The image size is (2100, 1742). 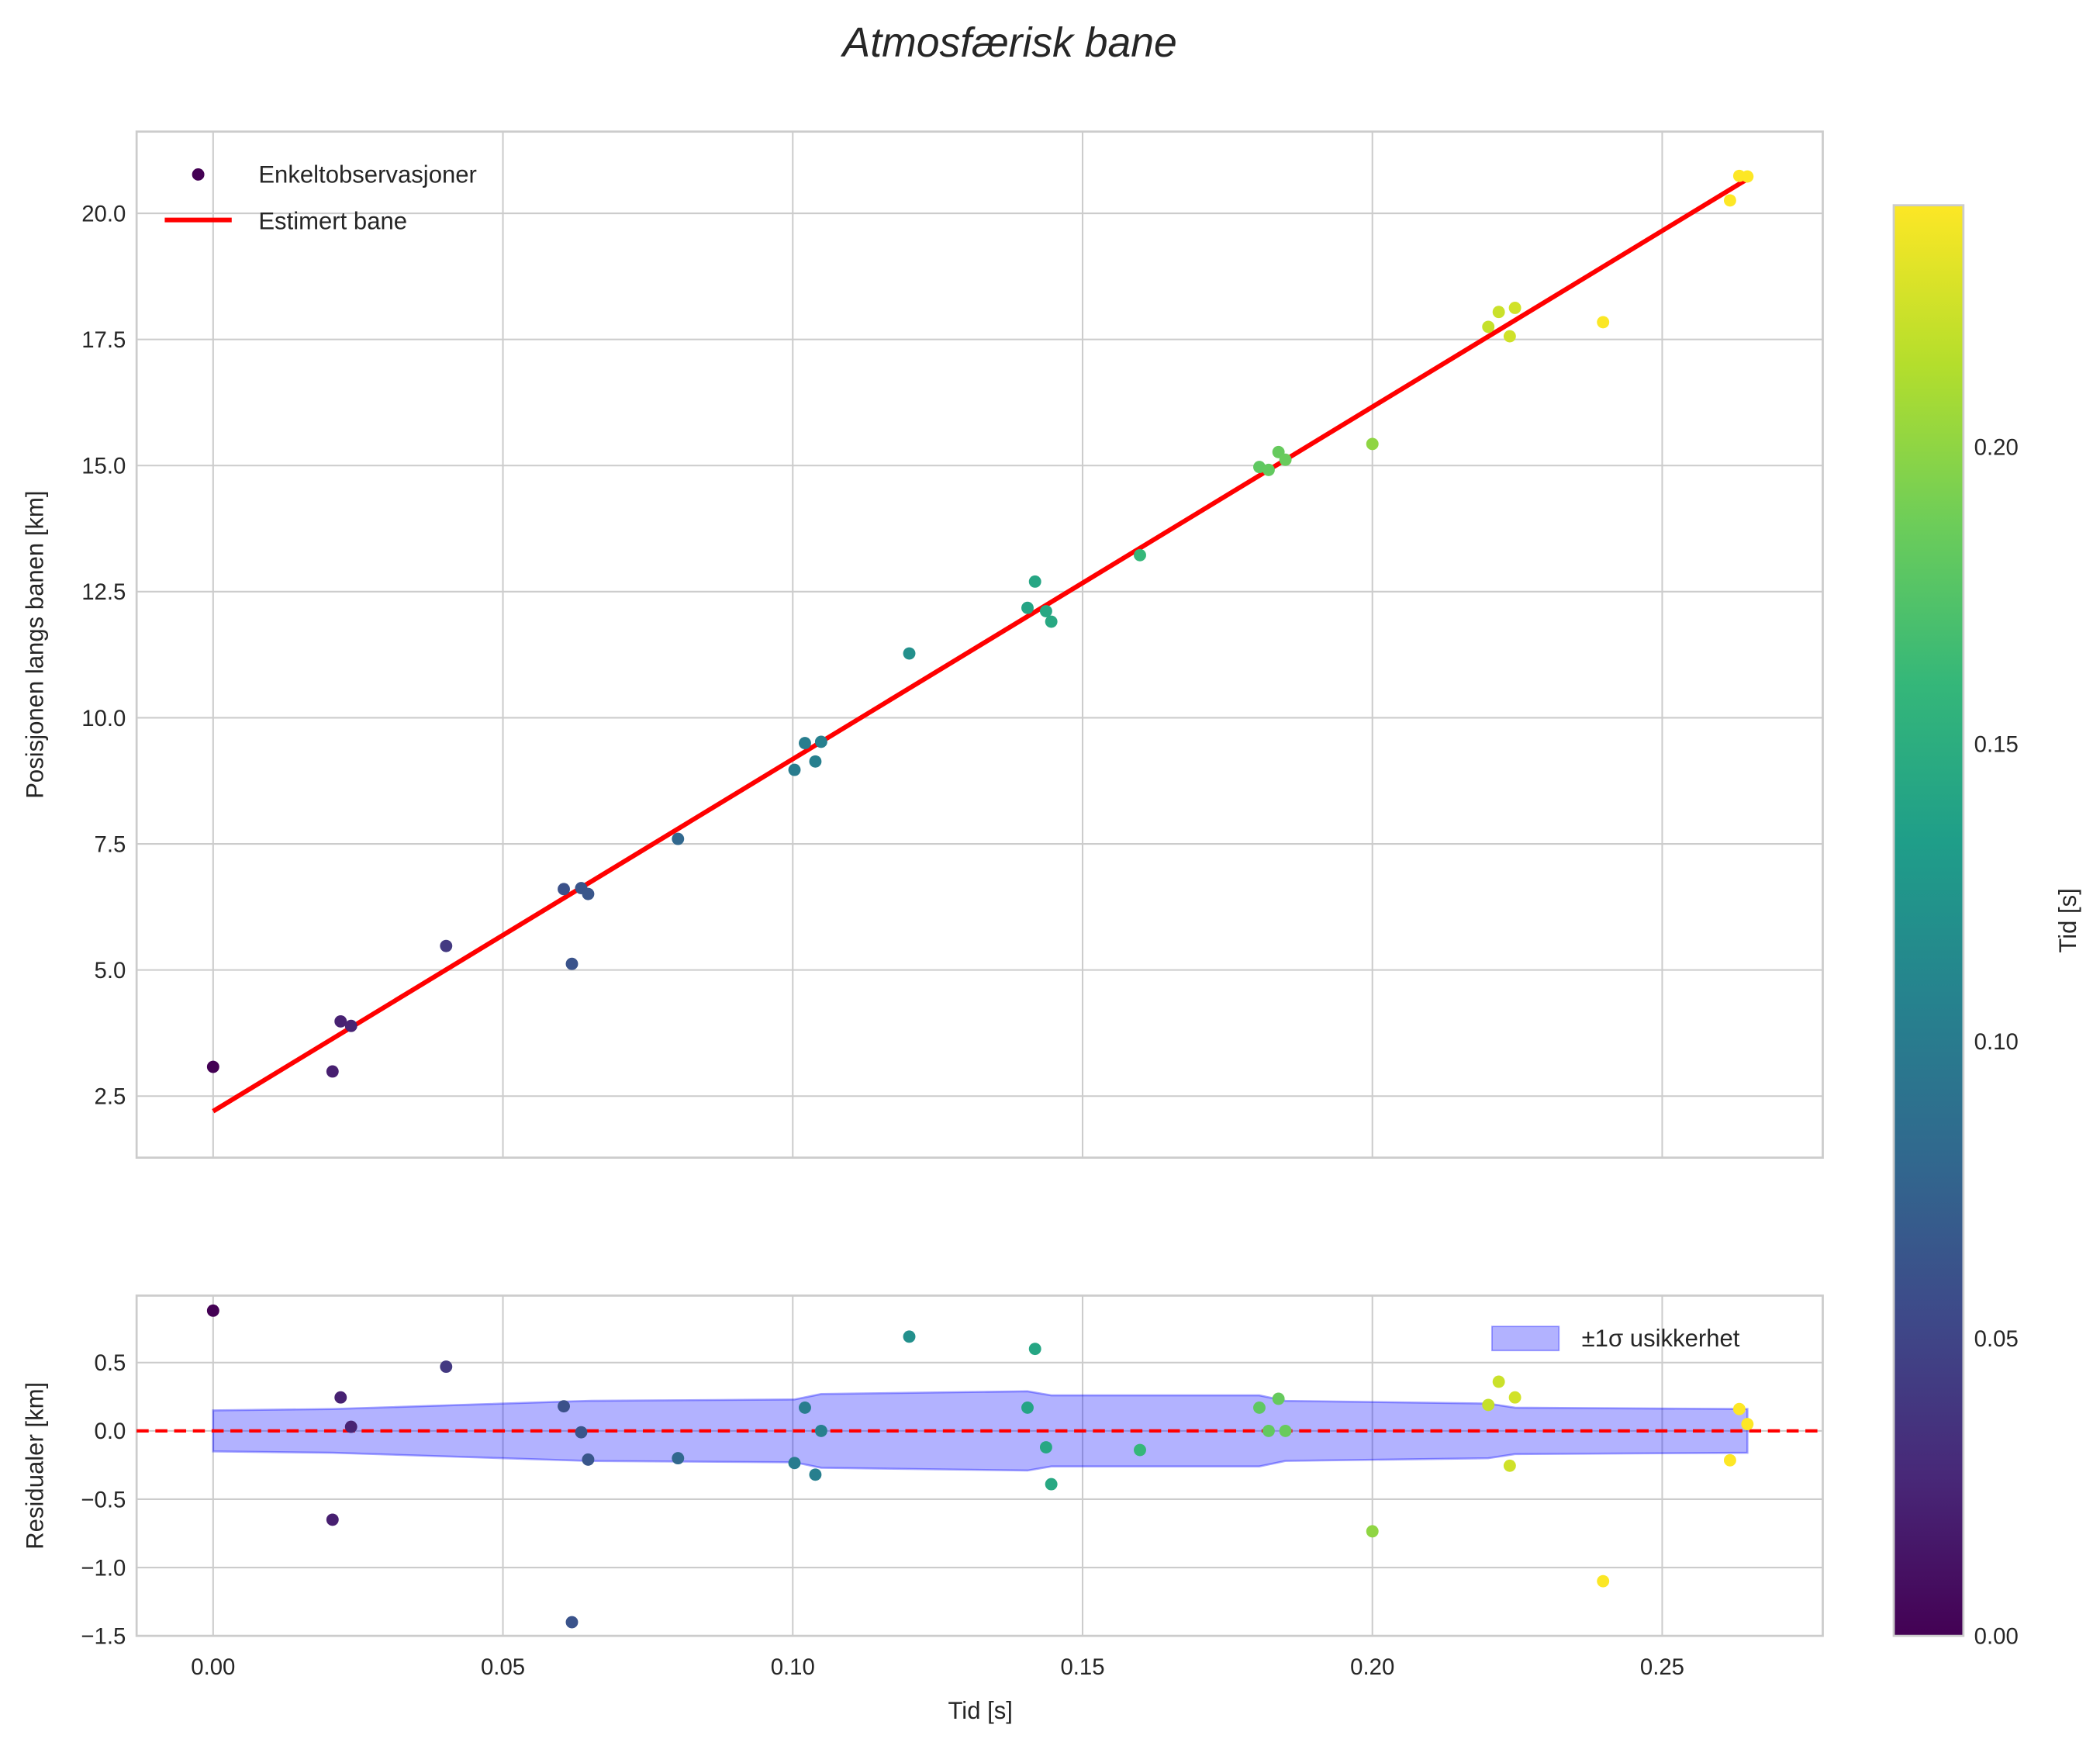 I want to click on colorbar-tick-label: 0.15, so click(x=1996, y=745).